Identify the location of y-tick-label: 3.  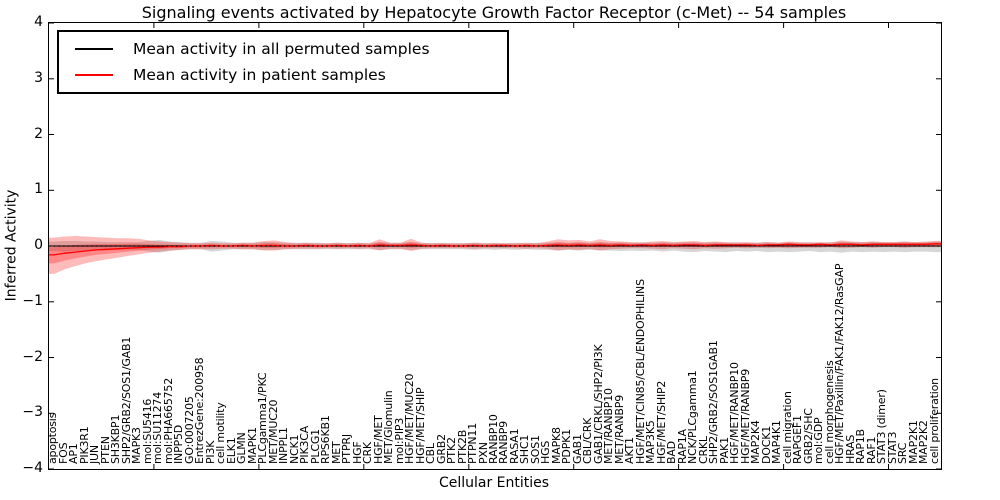
(38, 77).